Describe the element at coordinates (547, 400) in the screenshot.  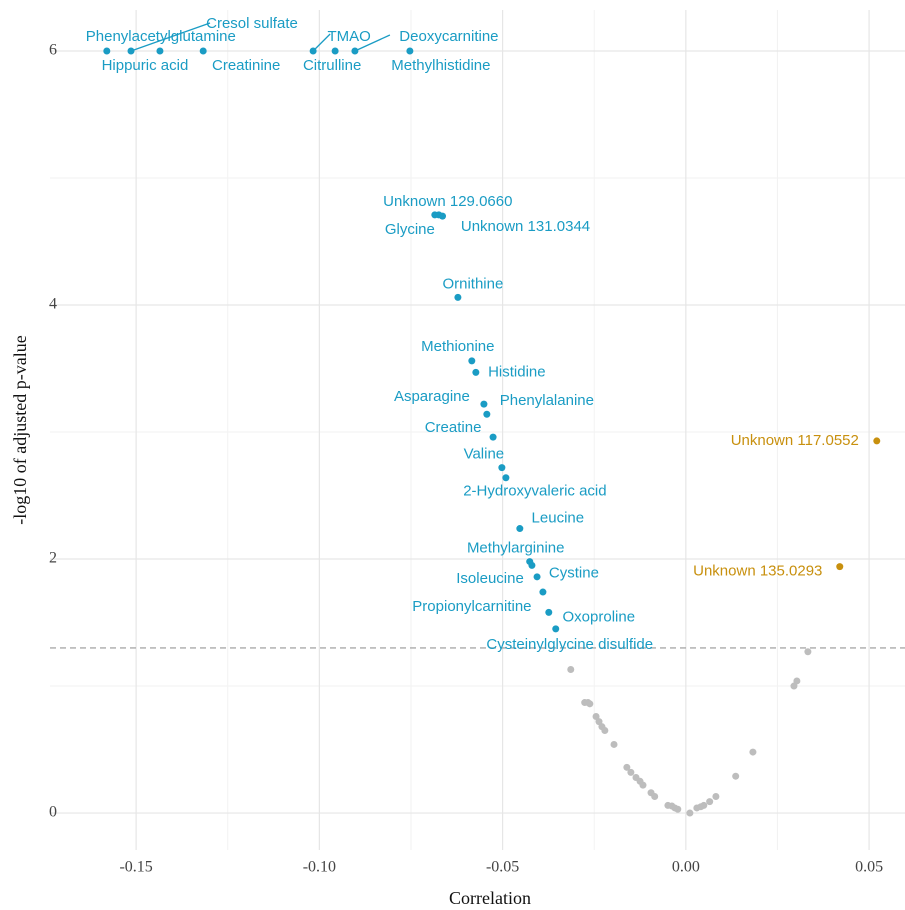
I see `point-label: Phenylalanine` at that location.